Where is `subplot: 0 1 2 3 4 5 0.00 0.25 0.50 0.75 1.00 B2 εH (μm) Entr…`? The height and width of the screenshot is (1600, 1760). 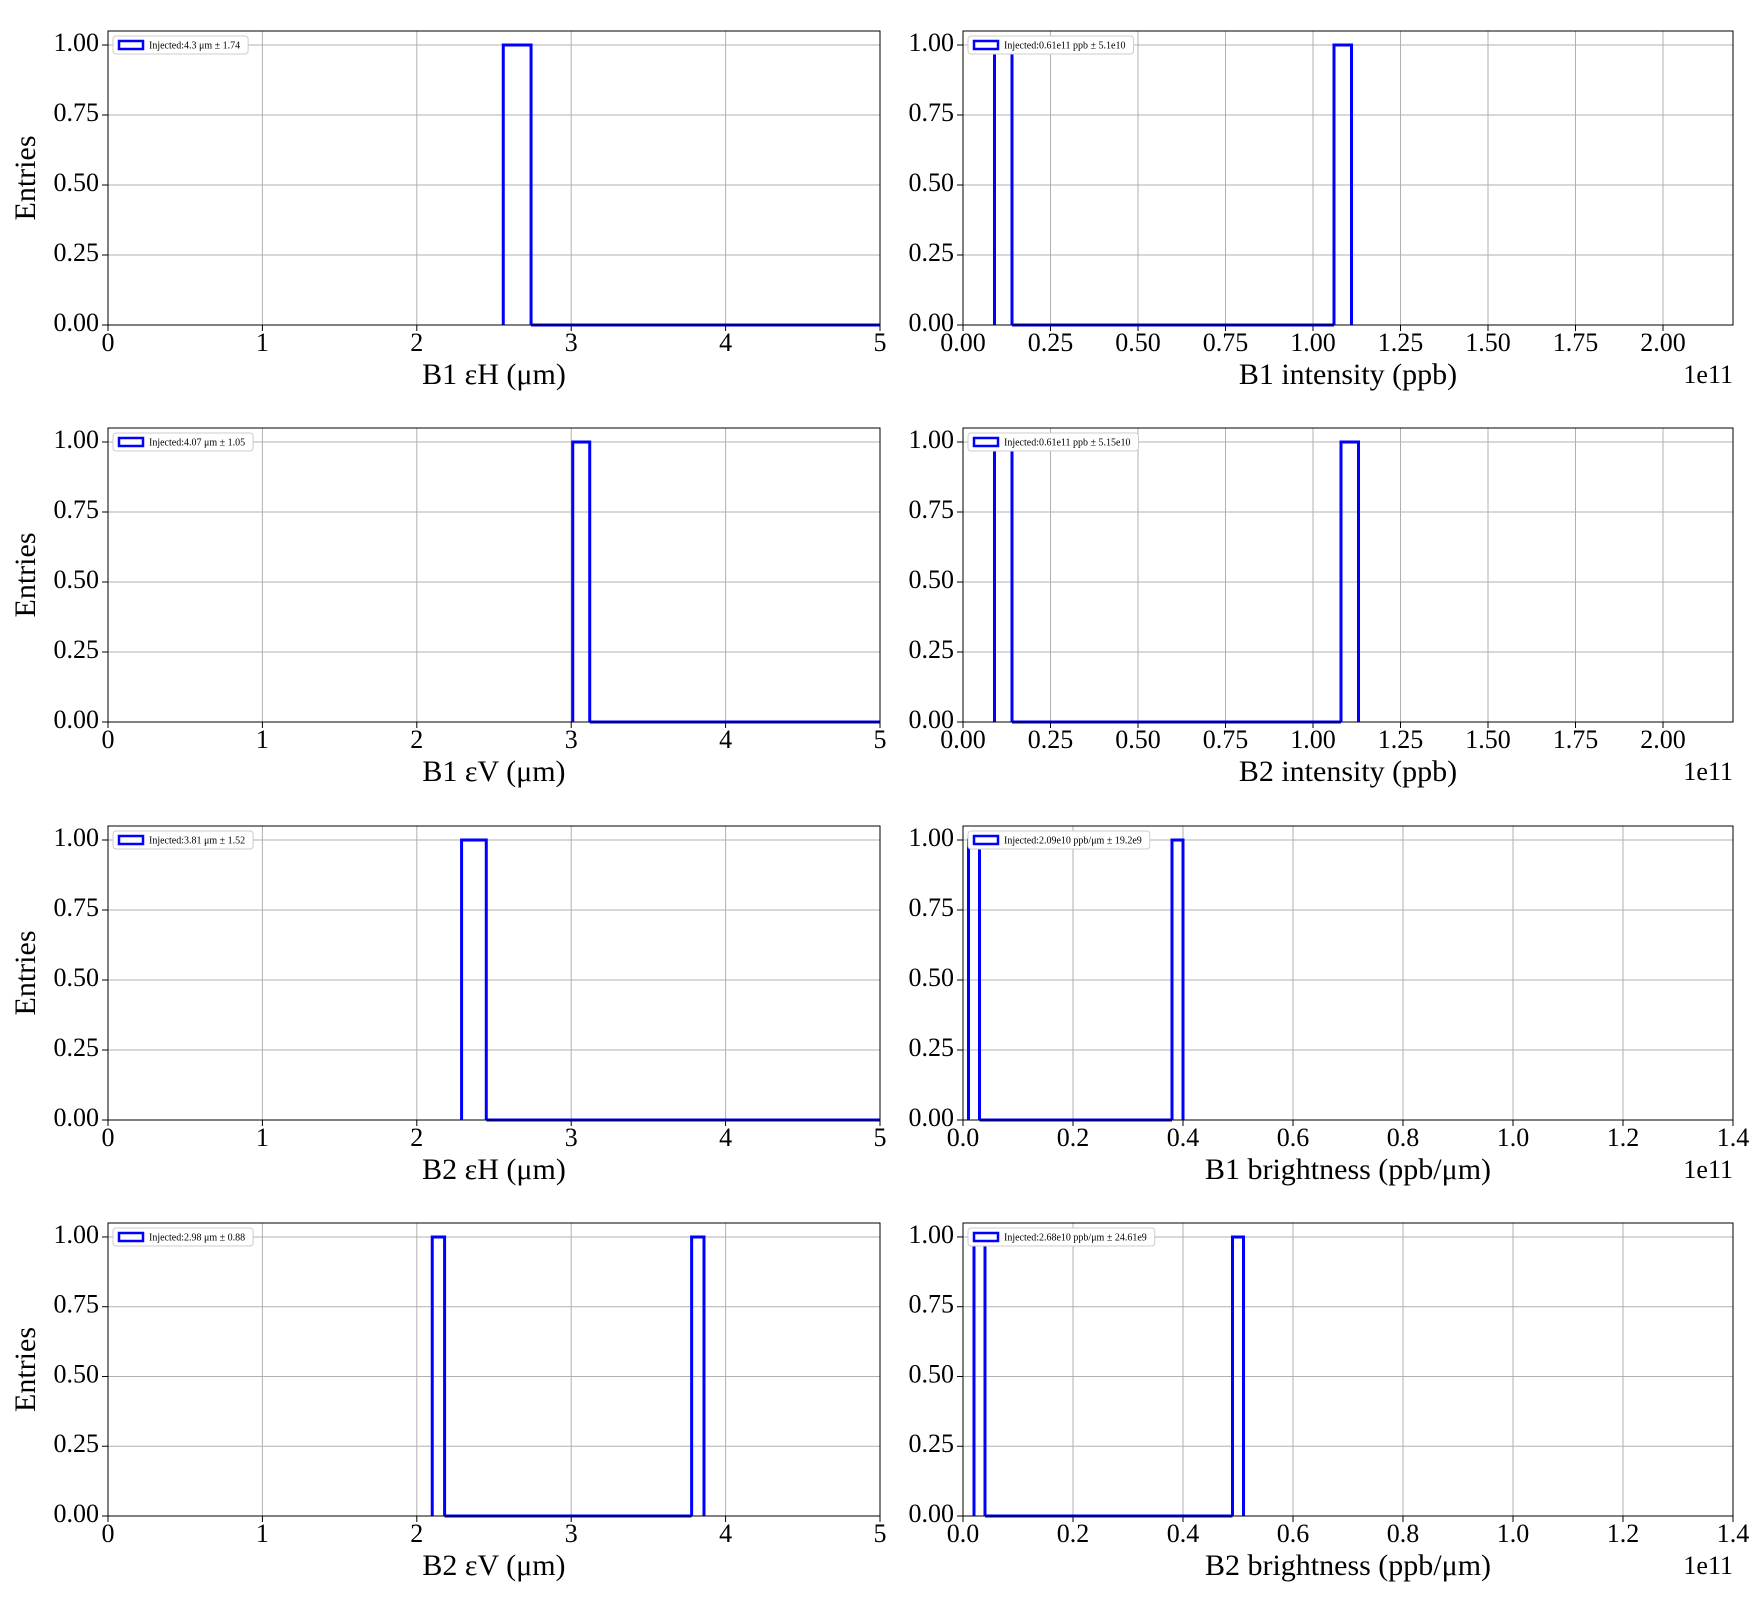 subplot: 0 1 2 3 4 5 0.00 0.25 0.50 0.75 1.00 B2 εH (μm) Entr… is located at coordinates (448, 1004).